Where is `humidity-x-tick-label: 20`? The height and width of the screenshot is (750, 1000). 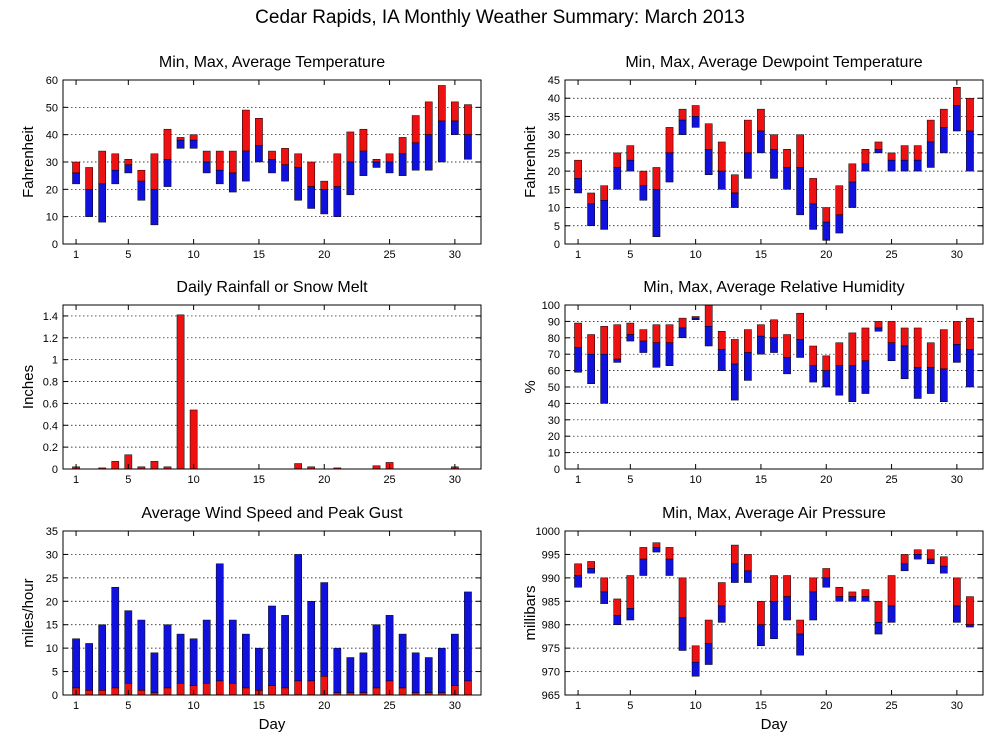 humidity-x-tick-label: 20 is located at coordinates (826, 480).